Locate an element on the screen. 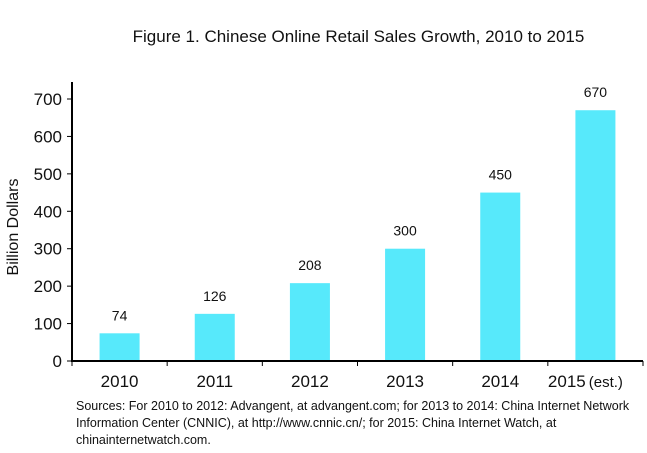  data-label-2013: 300 is located at coordinates (405, 231).